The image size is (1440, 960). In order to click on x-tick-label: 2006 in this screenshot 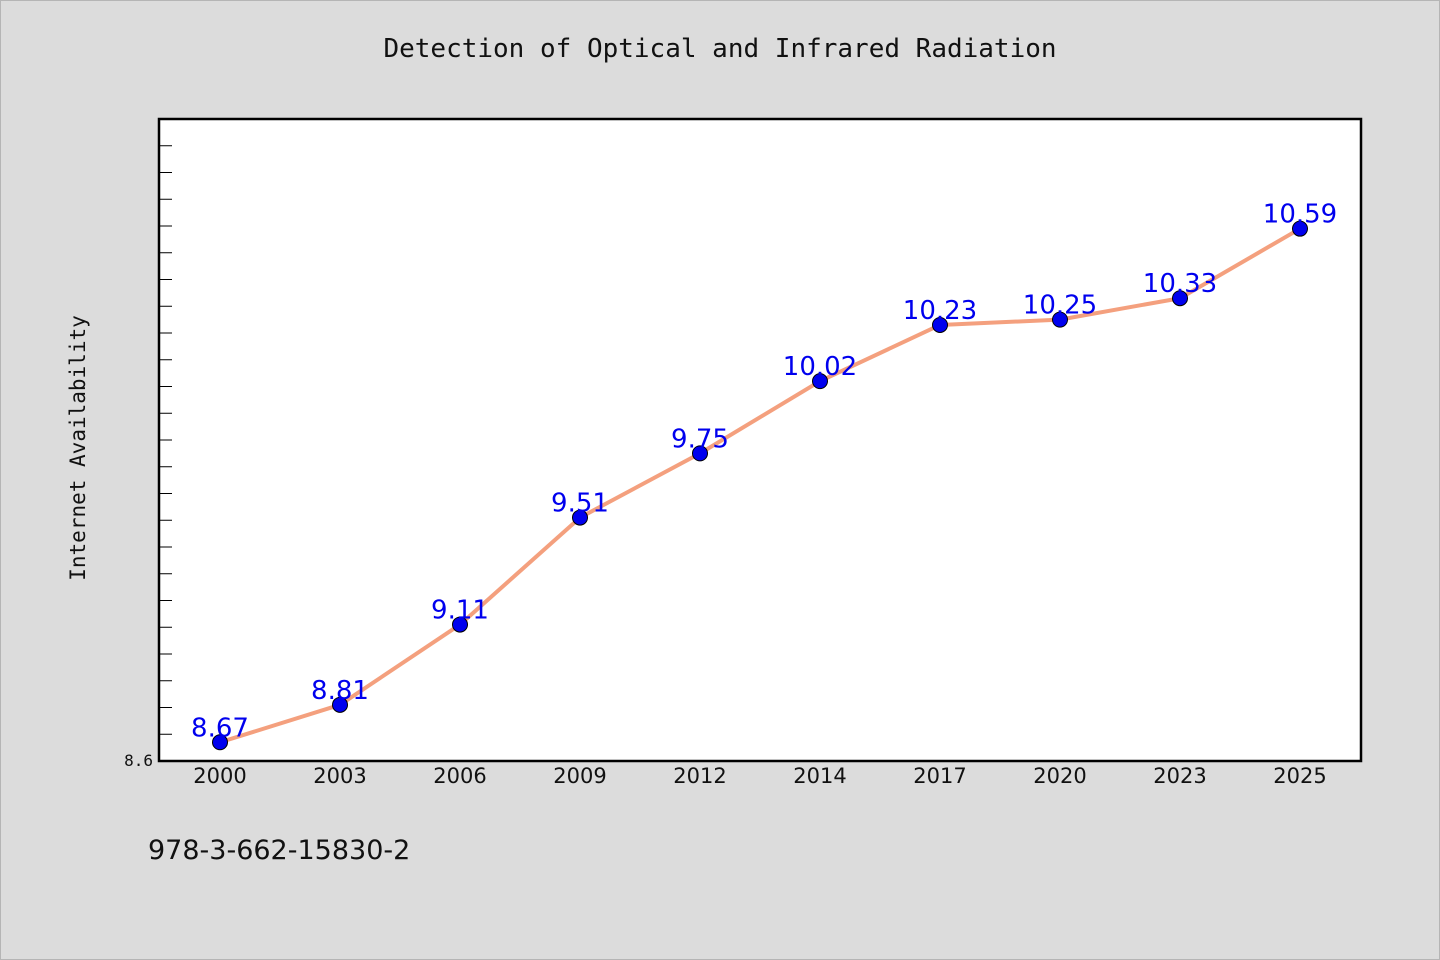, I will do `click(459, 776)`.